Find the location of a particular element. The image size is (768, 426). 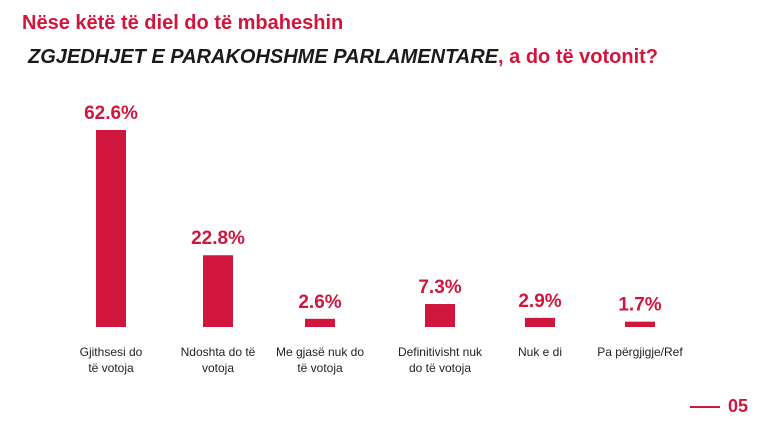

footer-rule is located at coordinates (704, 406).